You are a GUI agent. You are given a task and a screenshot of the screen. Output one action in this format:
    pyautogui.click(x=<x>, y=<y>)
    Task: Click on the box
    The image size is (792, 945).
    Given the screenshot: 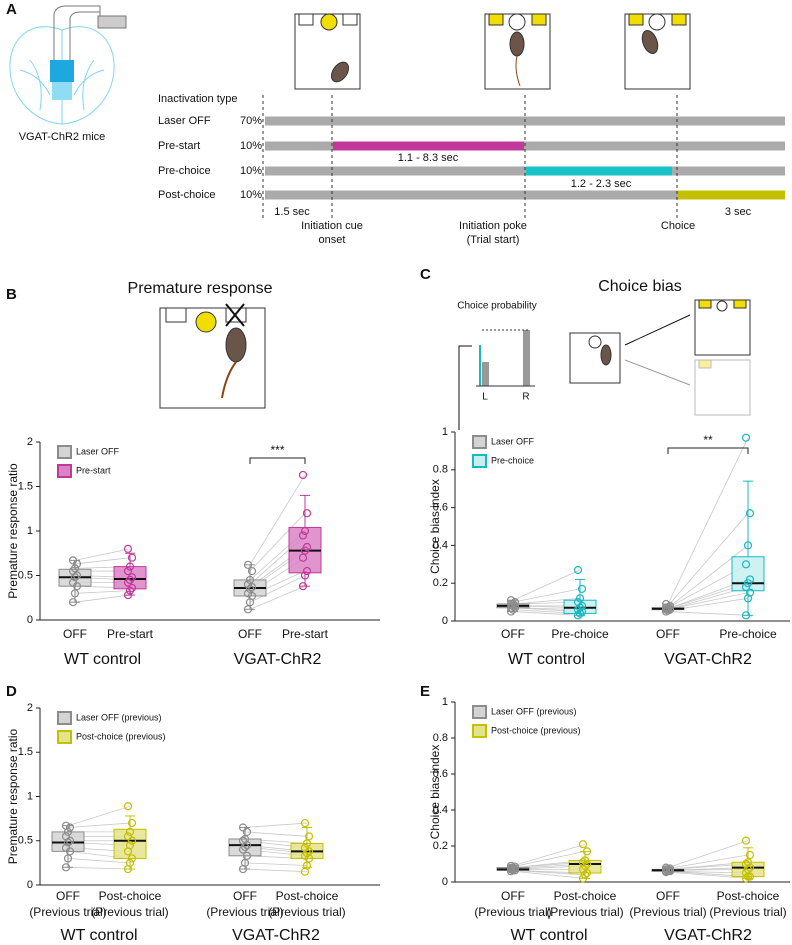 What is the action you would take?
    pyautogui.click(x=748, y=869)
    